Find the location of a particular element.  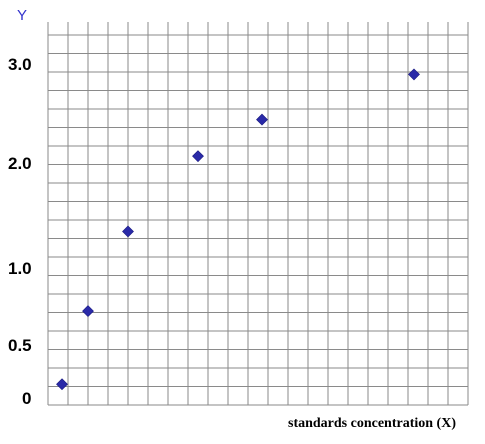

y-tick-label: 0.5 is located at coordinates (20, 345).